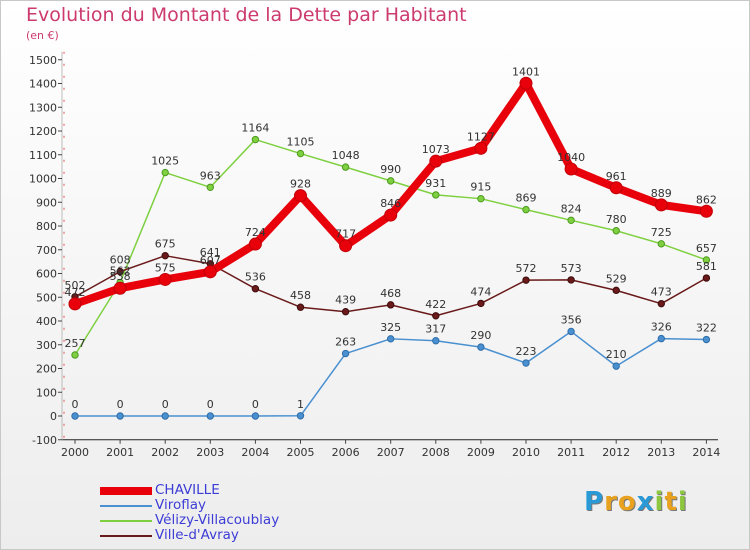 Image resolution: width=750 pixels, height=550 pixels. What do you see at coordinates (43, 107) in the screenshot?
I see `y-tick-label: 1300` at bounding box center [43, 107].